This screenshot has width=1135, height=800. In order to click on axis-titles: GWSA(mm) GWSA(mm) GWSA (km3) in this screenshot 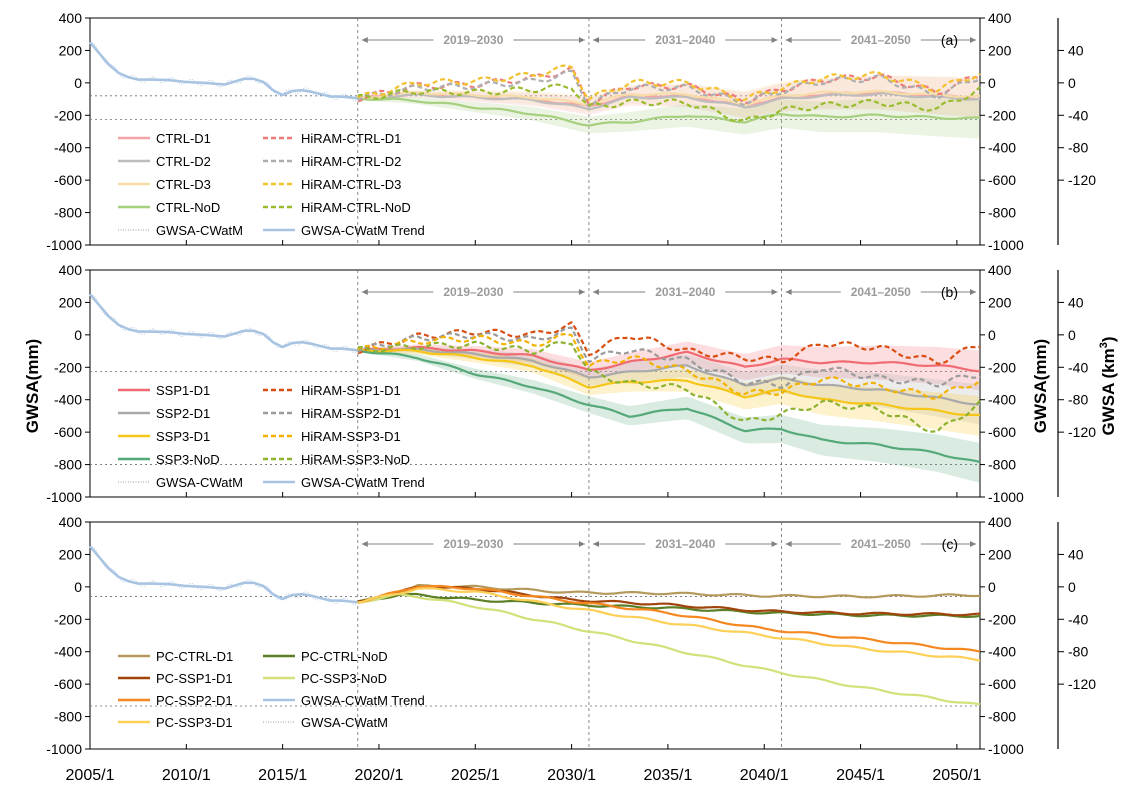, I will do `click(570, 385)`.